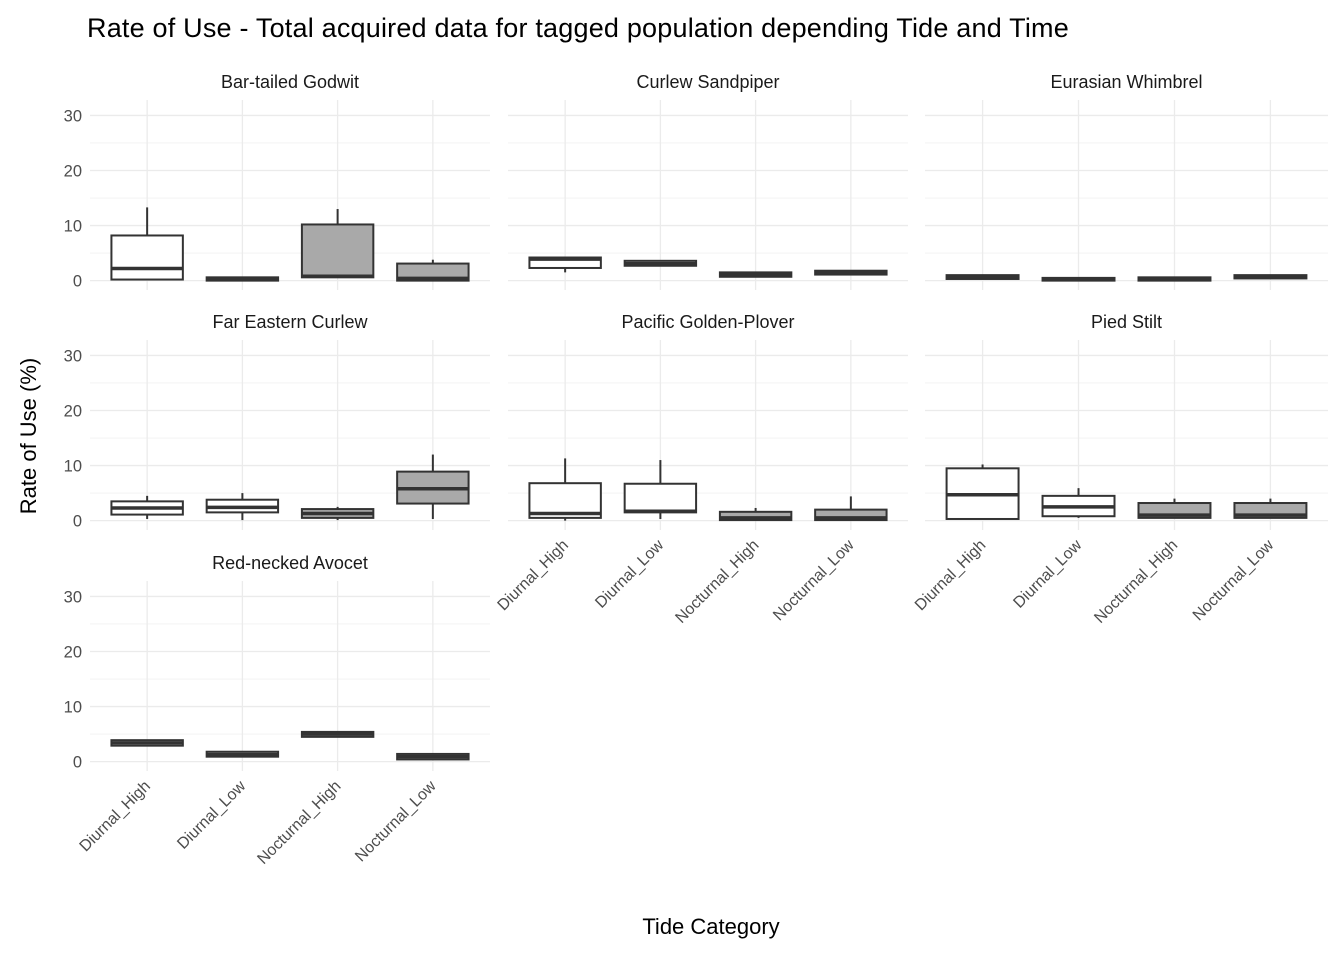 The image size is (1344, 960). Describe the element at coordinates (290, 662) in the screenshot. I see `facet-red-necked-avocet: Red-necked Avocet` at that location.